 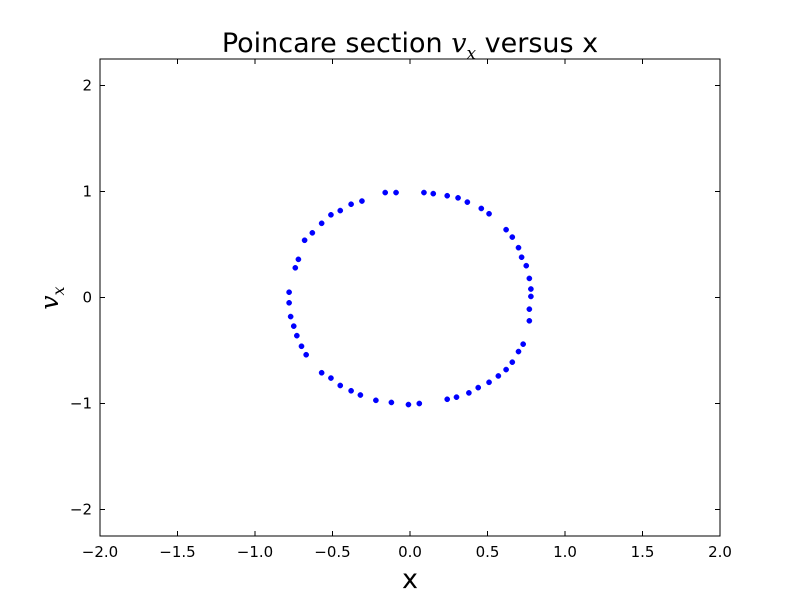 I want to click on x-tick-label: 1.5, so click(x=643, y=552).